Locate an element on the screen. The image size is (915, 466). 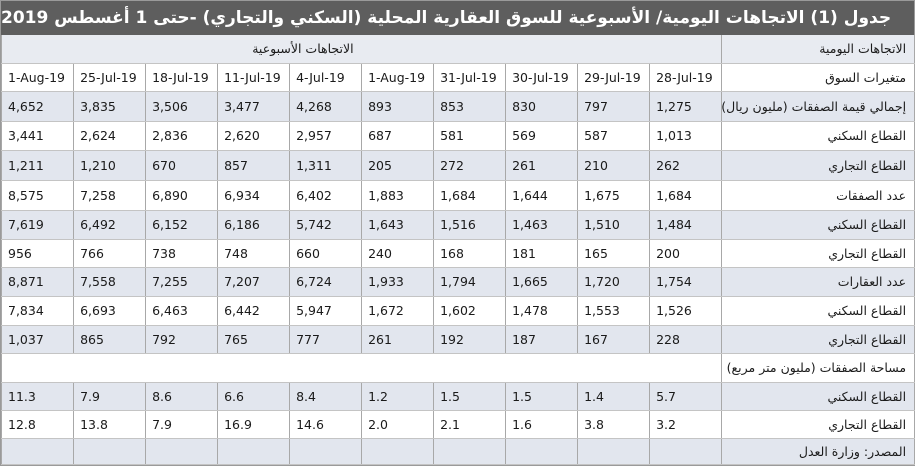
value-cell: 200 is located at coordinates (686, 253).